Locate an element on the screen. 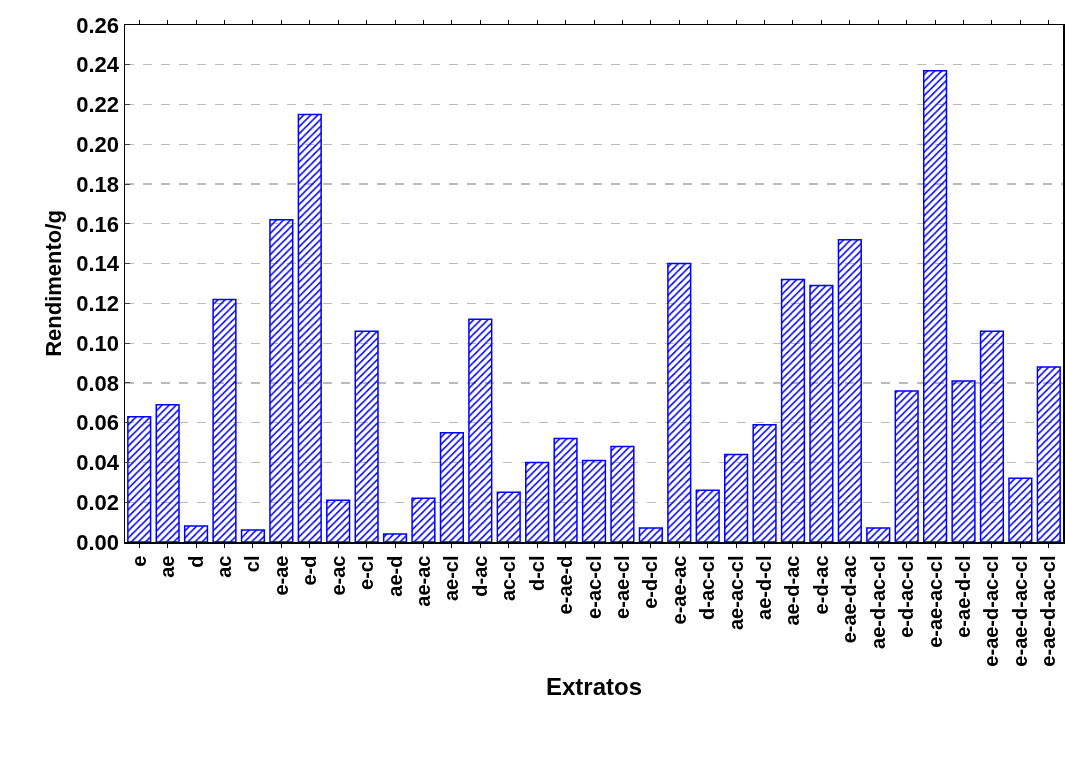  x-tick-label: e-ae-ac-cl is located at coordinates (934, 601).